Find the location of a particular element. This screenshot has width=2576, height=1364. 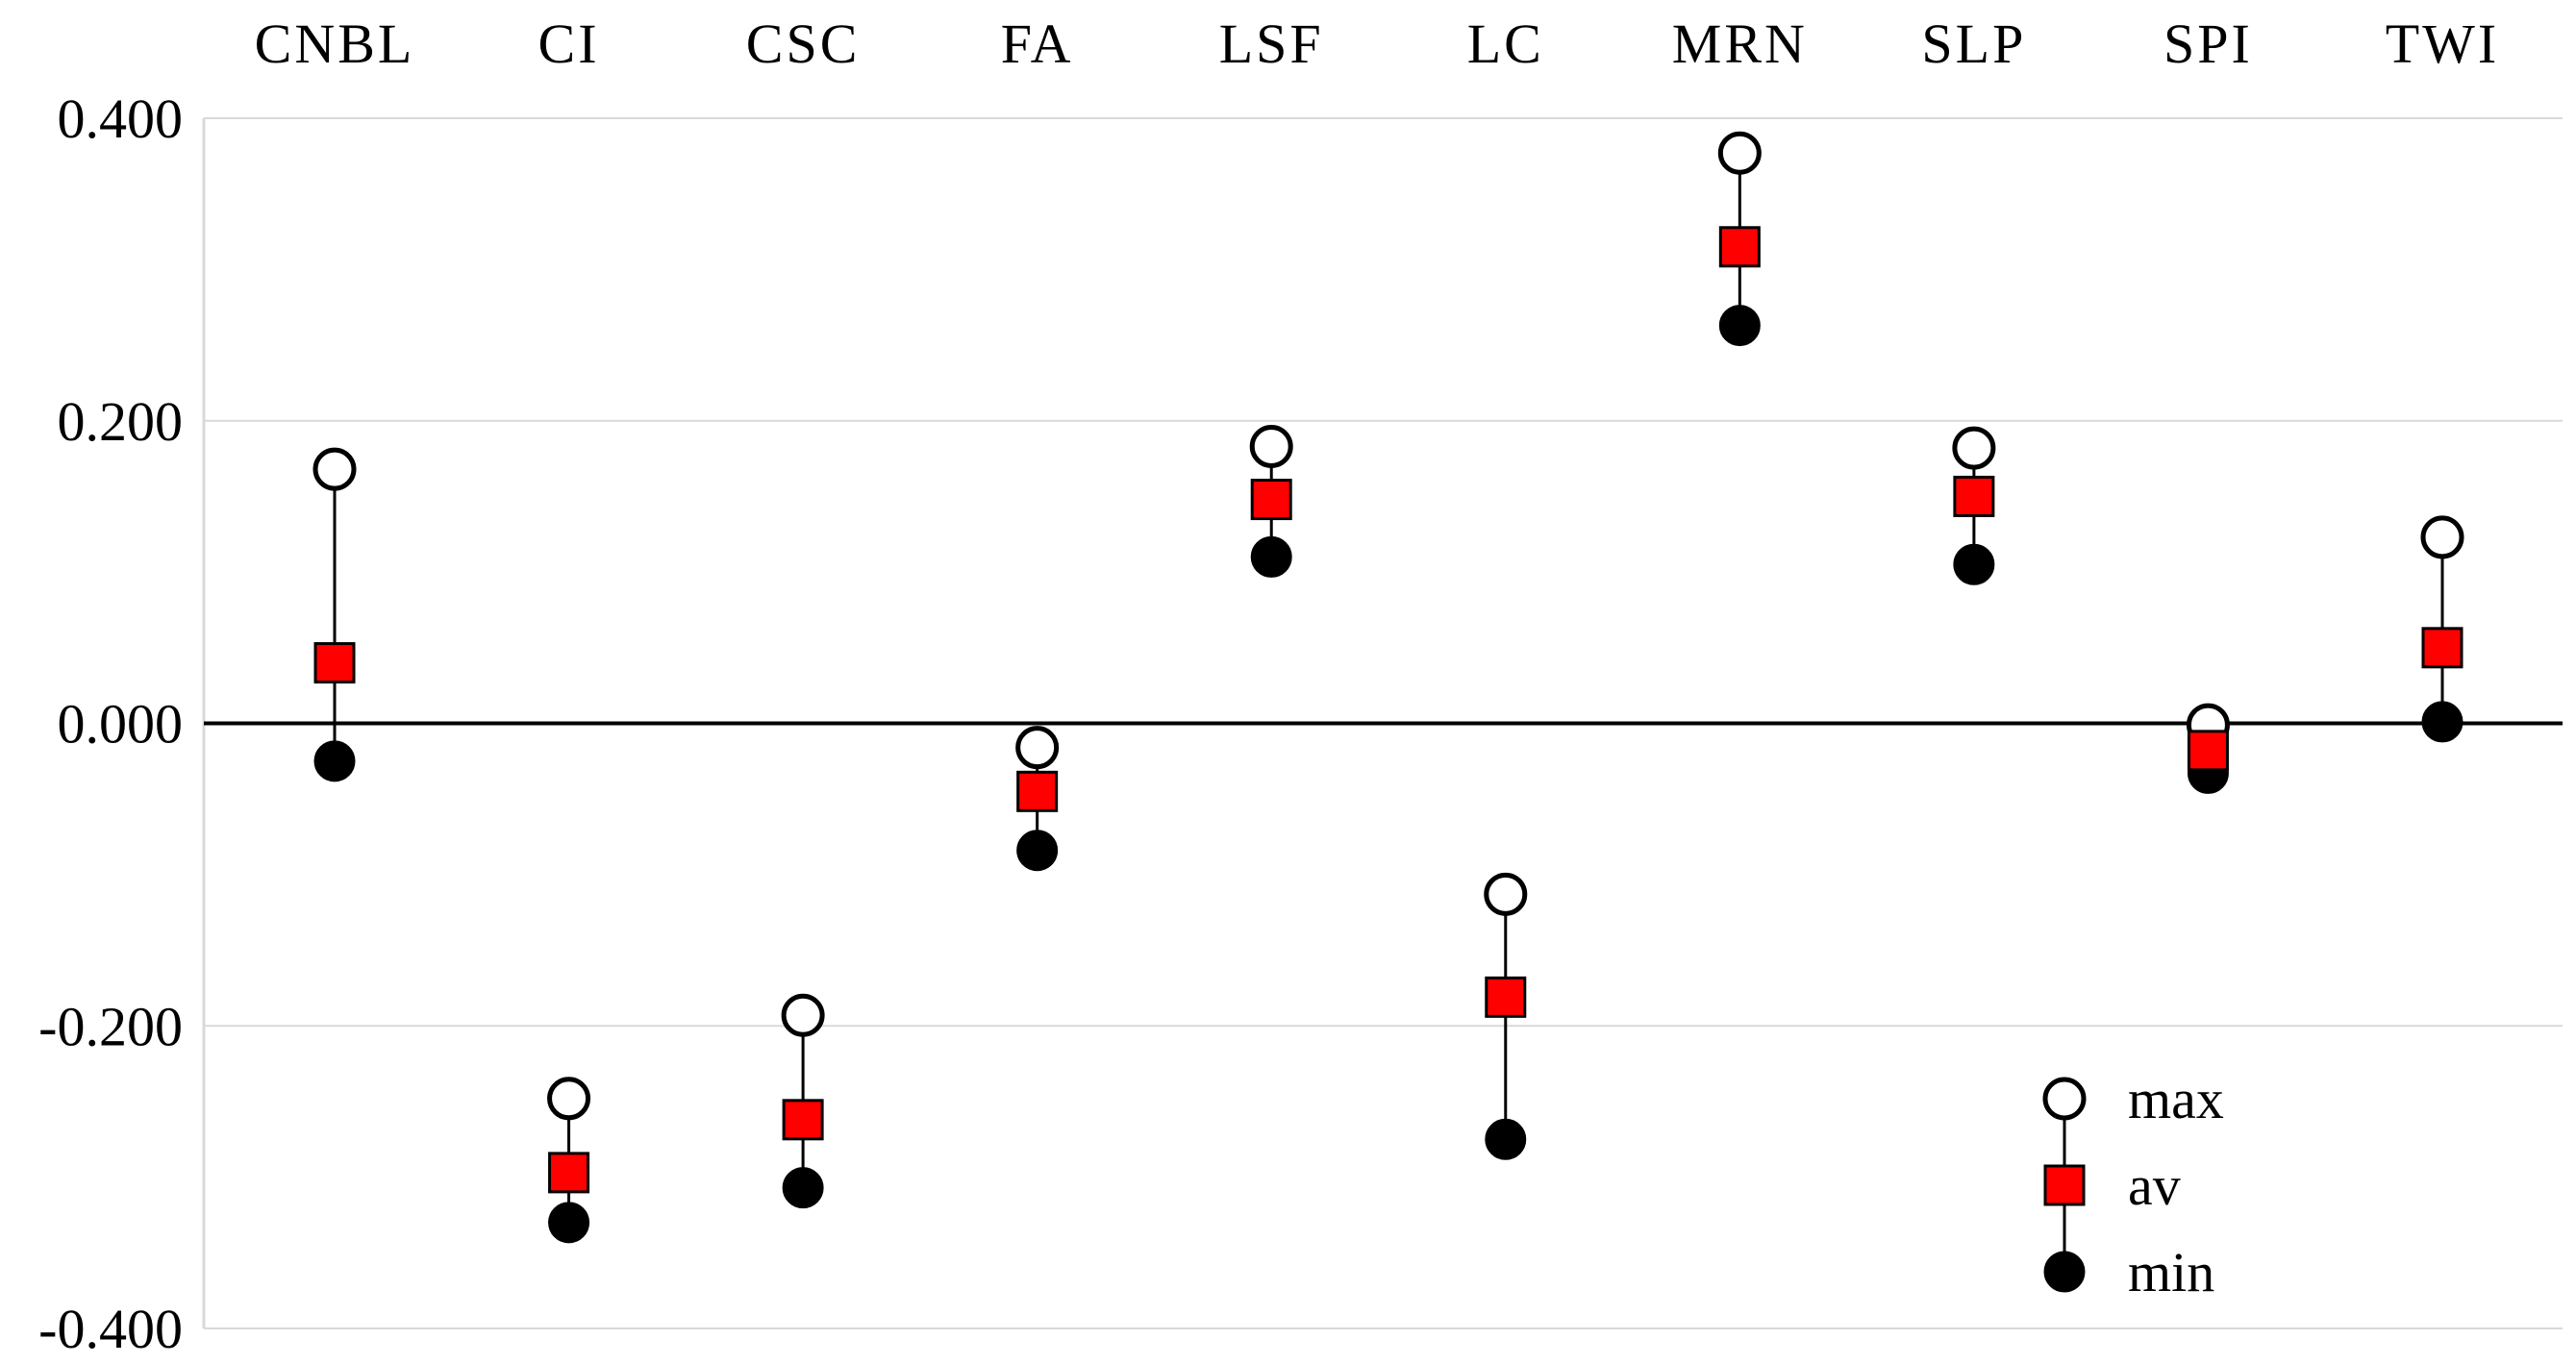

category-label: LSF is located at coordinates (1271, 43).